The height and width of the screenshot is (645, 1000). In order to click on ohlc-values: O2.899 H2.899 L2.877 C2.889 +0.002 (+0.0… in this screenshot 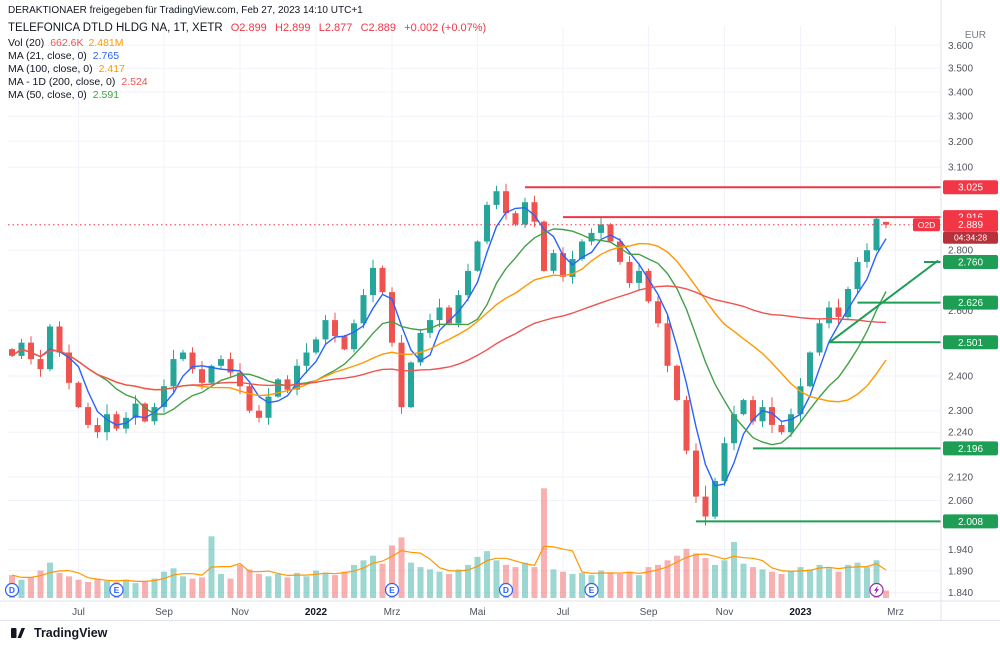, I will do `click(361, 28)`.